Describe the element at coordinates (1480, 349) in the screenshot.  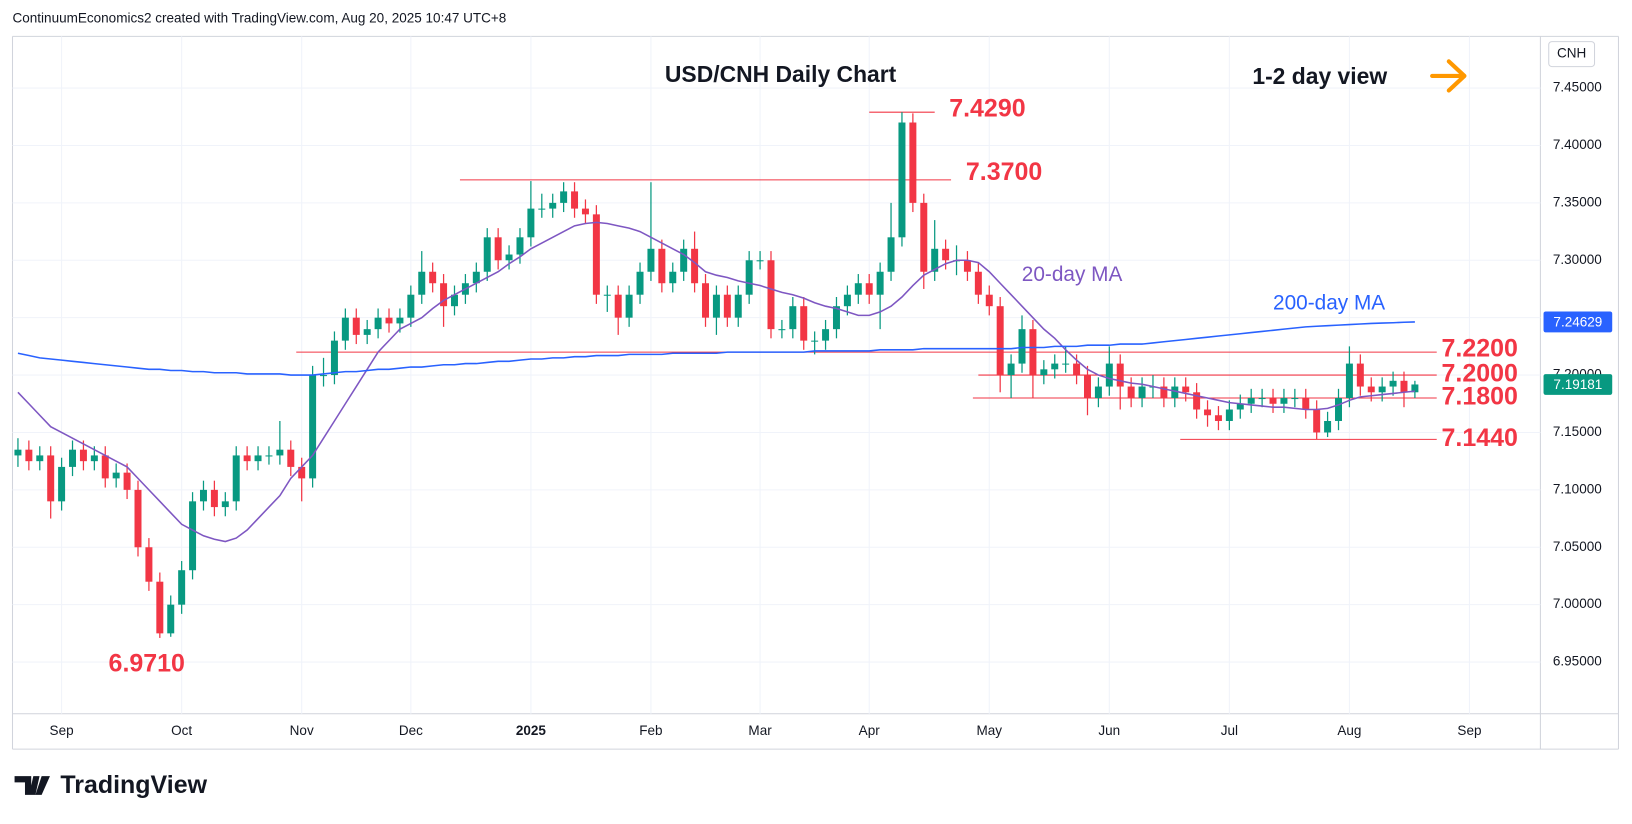
I see `level-label: 7.2200` at that location.